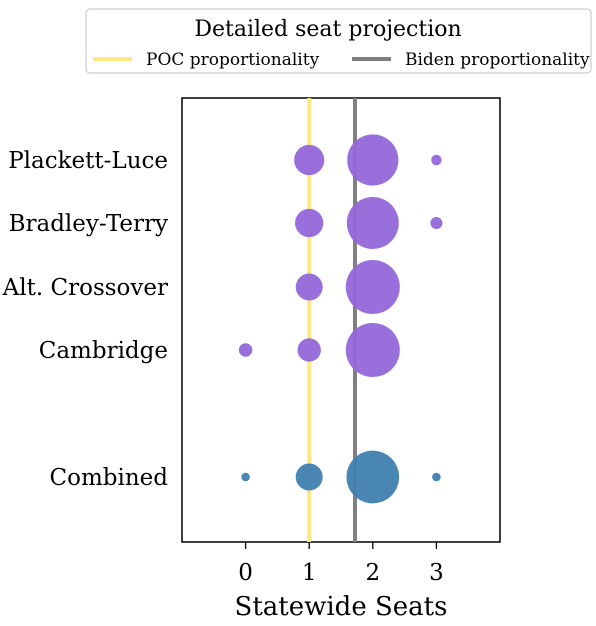 Image resolution: width=596 pixels, height=626 pixels. What do you see at coordinates (341, 607) in the screenshot?
I see `x-axis-label: Statewide Seats` at bounding box center [341, 607].